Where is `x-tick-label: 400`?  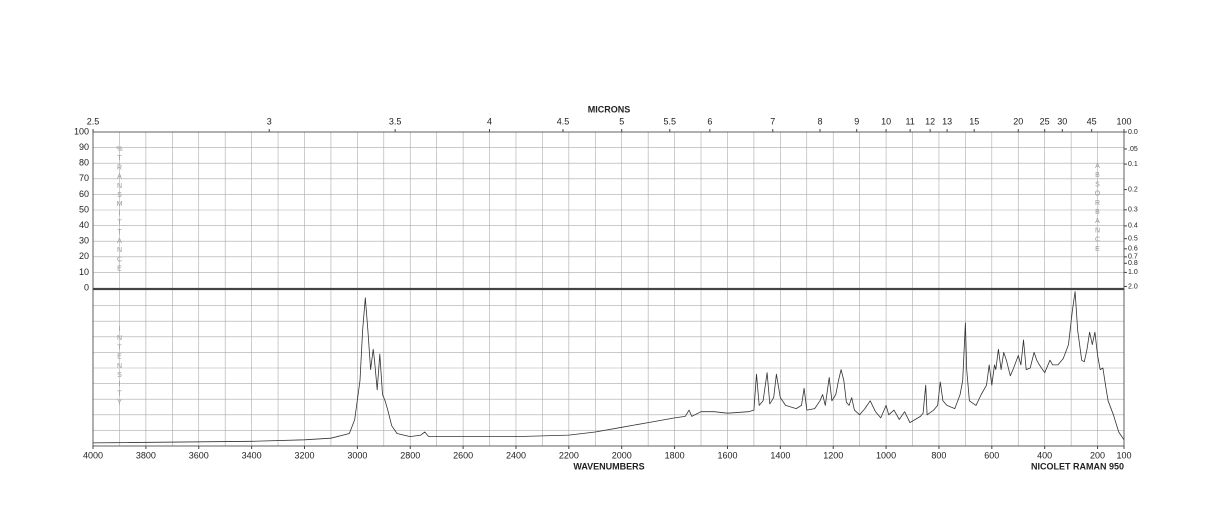 x-tick-label: 400 is located at coordinates (1044, 455).